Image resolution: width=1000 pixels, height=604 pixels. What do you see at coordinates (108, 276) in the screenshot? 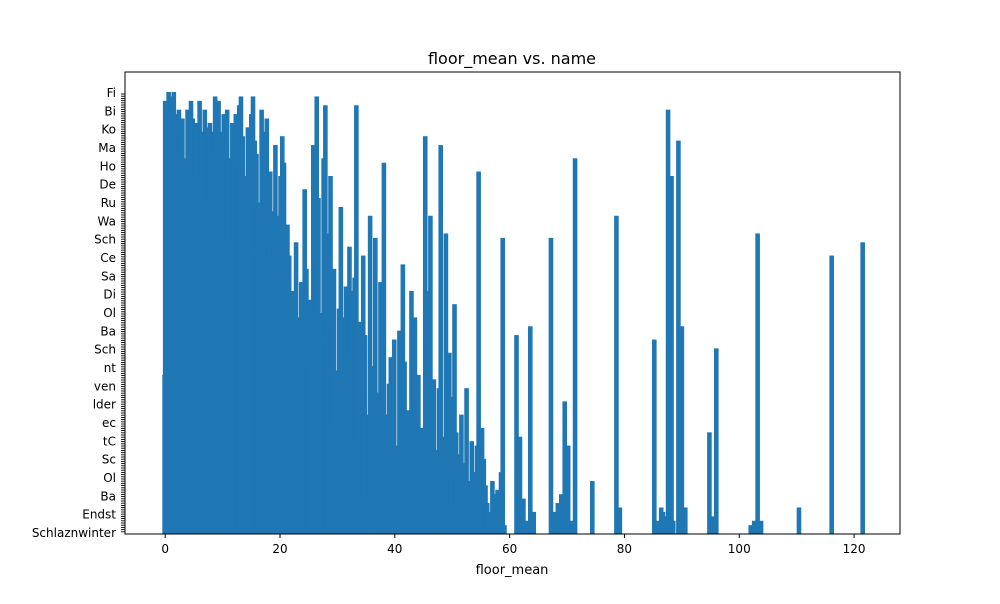
I see `y-tick-label: Sa` at bounding box center [108, 276].